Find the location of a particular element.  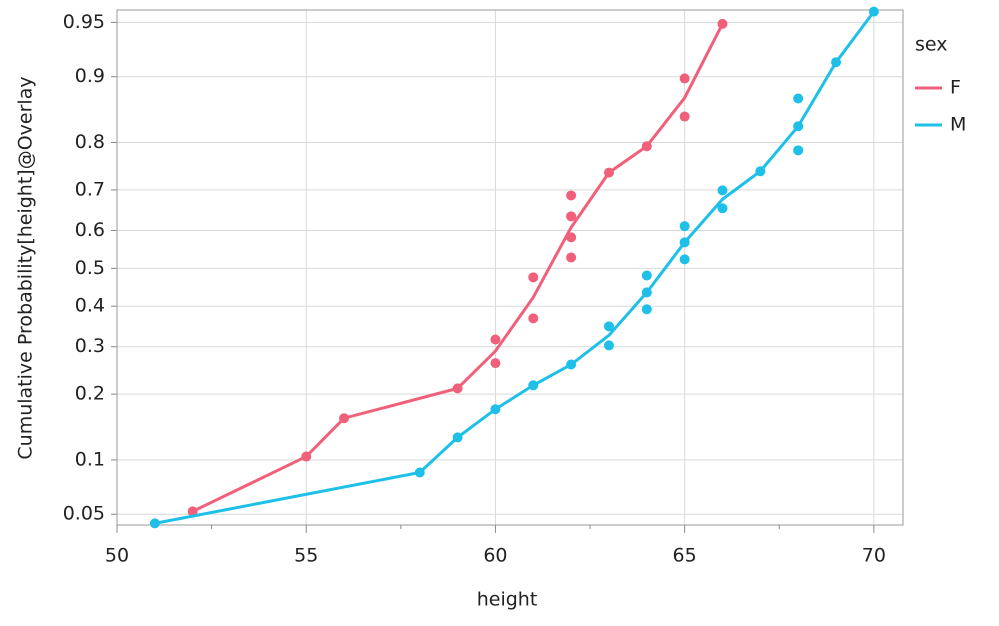

y-tick-label: 0.8 is located at coordinates (90, 142).